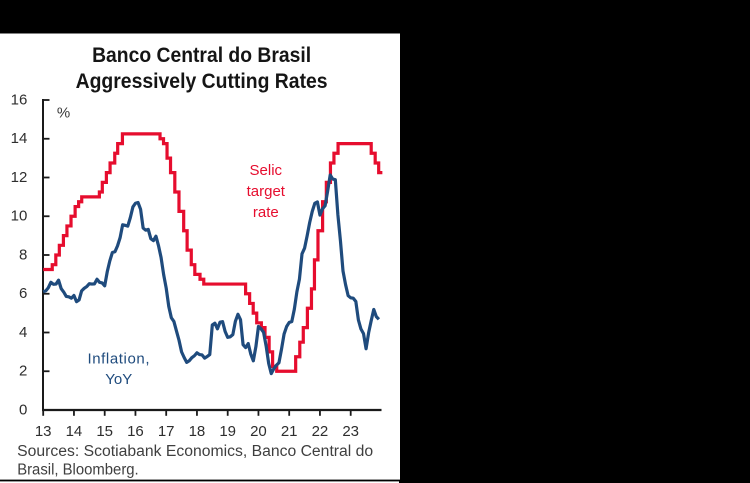 Image resolution: width=750 pixels, height=483 pixels. What do you see at coordinates (197, 431) in the screenshot?
I see `svg-text: 18` at bounding box center [197, 431].